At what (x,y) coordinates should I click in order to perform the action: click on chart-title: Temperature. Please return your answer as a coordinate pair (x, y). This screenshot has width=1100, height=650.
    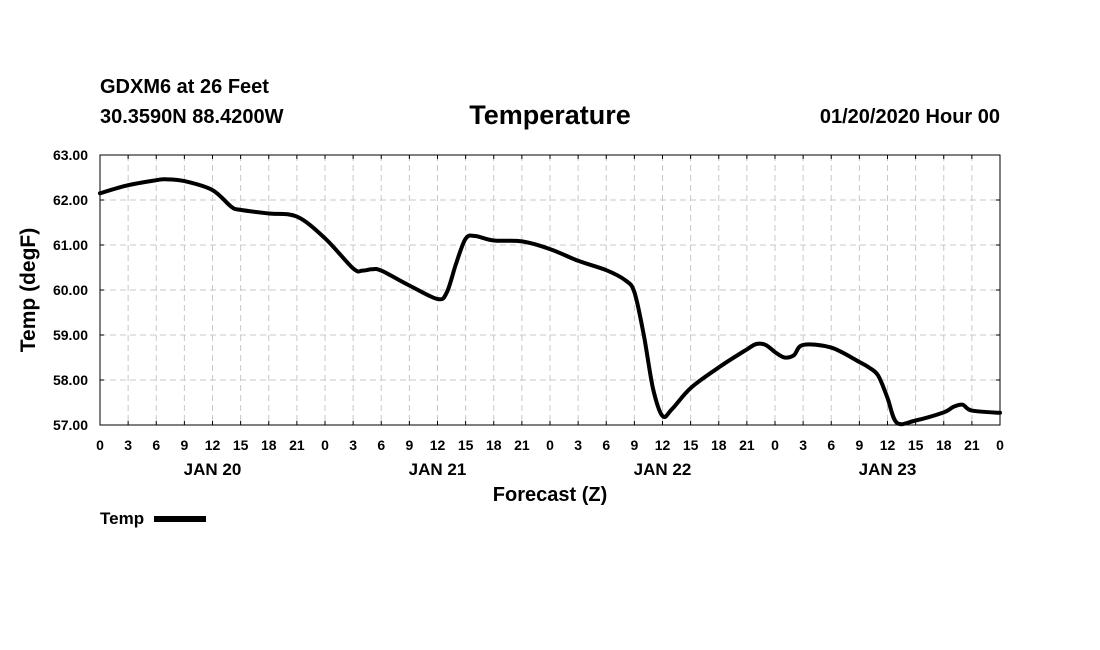
    Looking at the image, I should click on (550, 115).